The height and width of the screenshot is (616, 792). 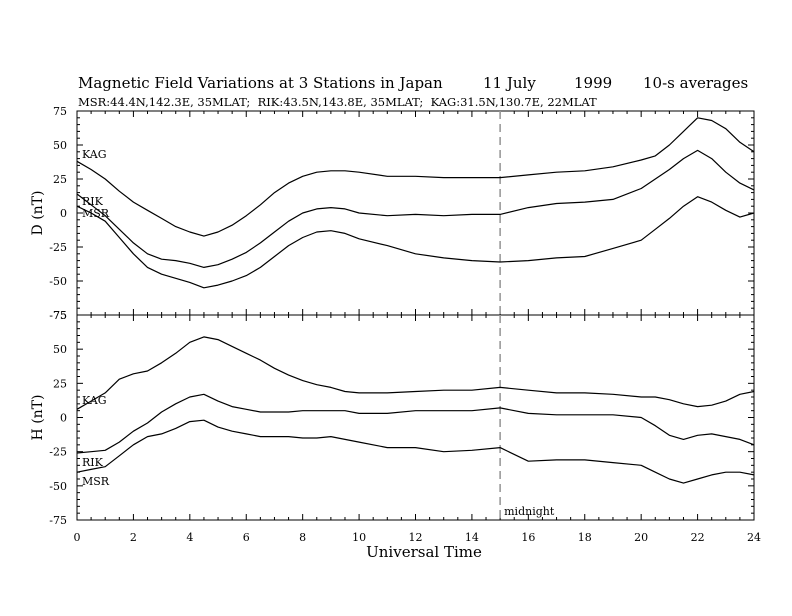 I want to click on y-axis-label: H (nT), so click(x=38, y=418).